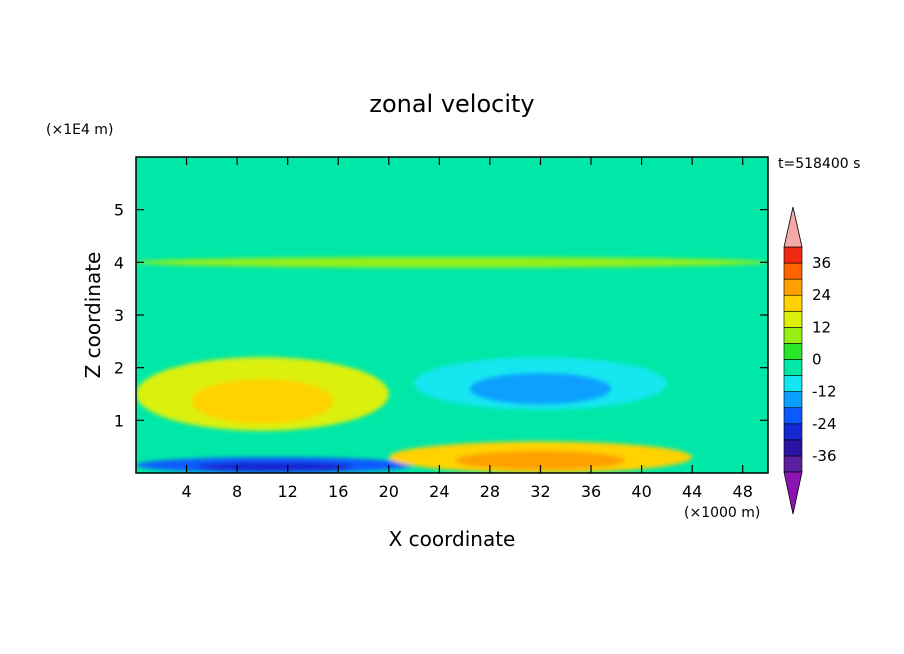  I want to click on x-tick-label: 24, so click(439, 491).